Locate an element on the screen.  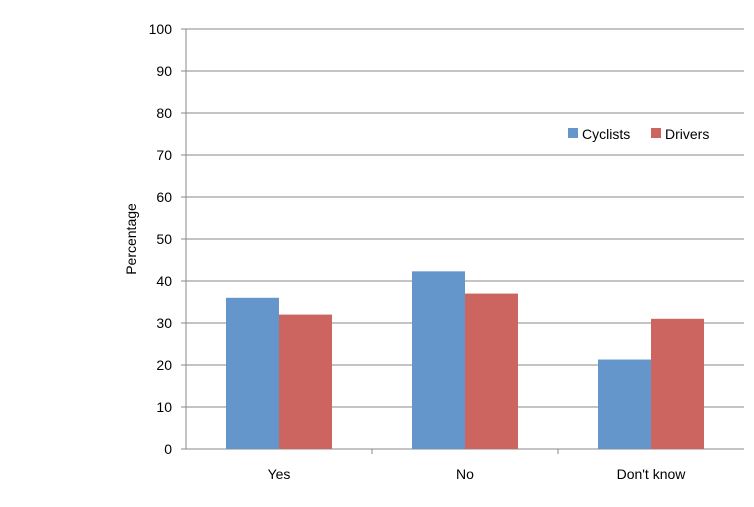
x-category-label: No is located at coordinates (465, 474).